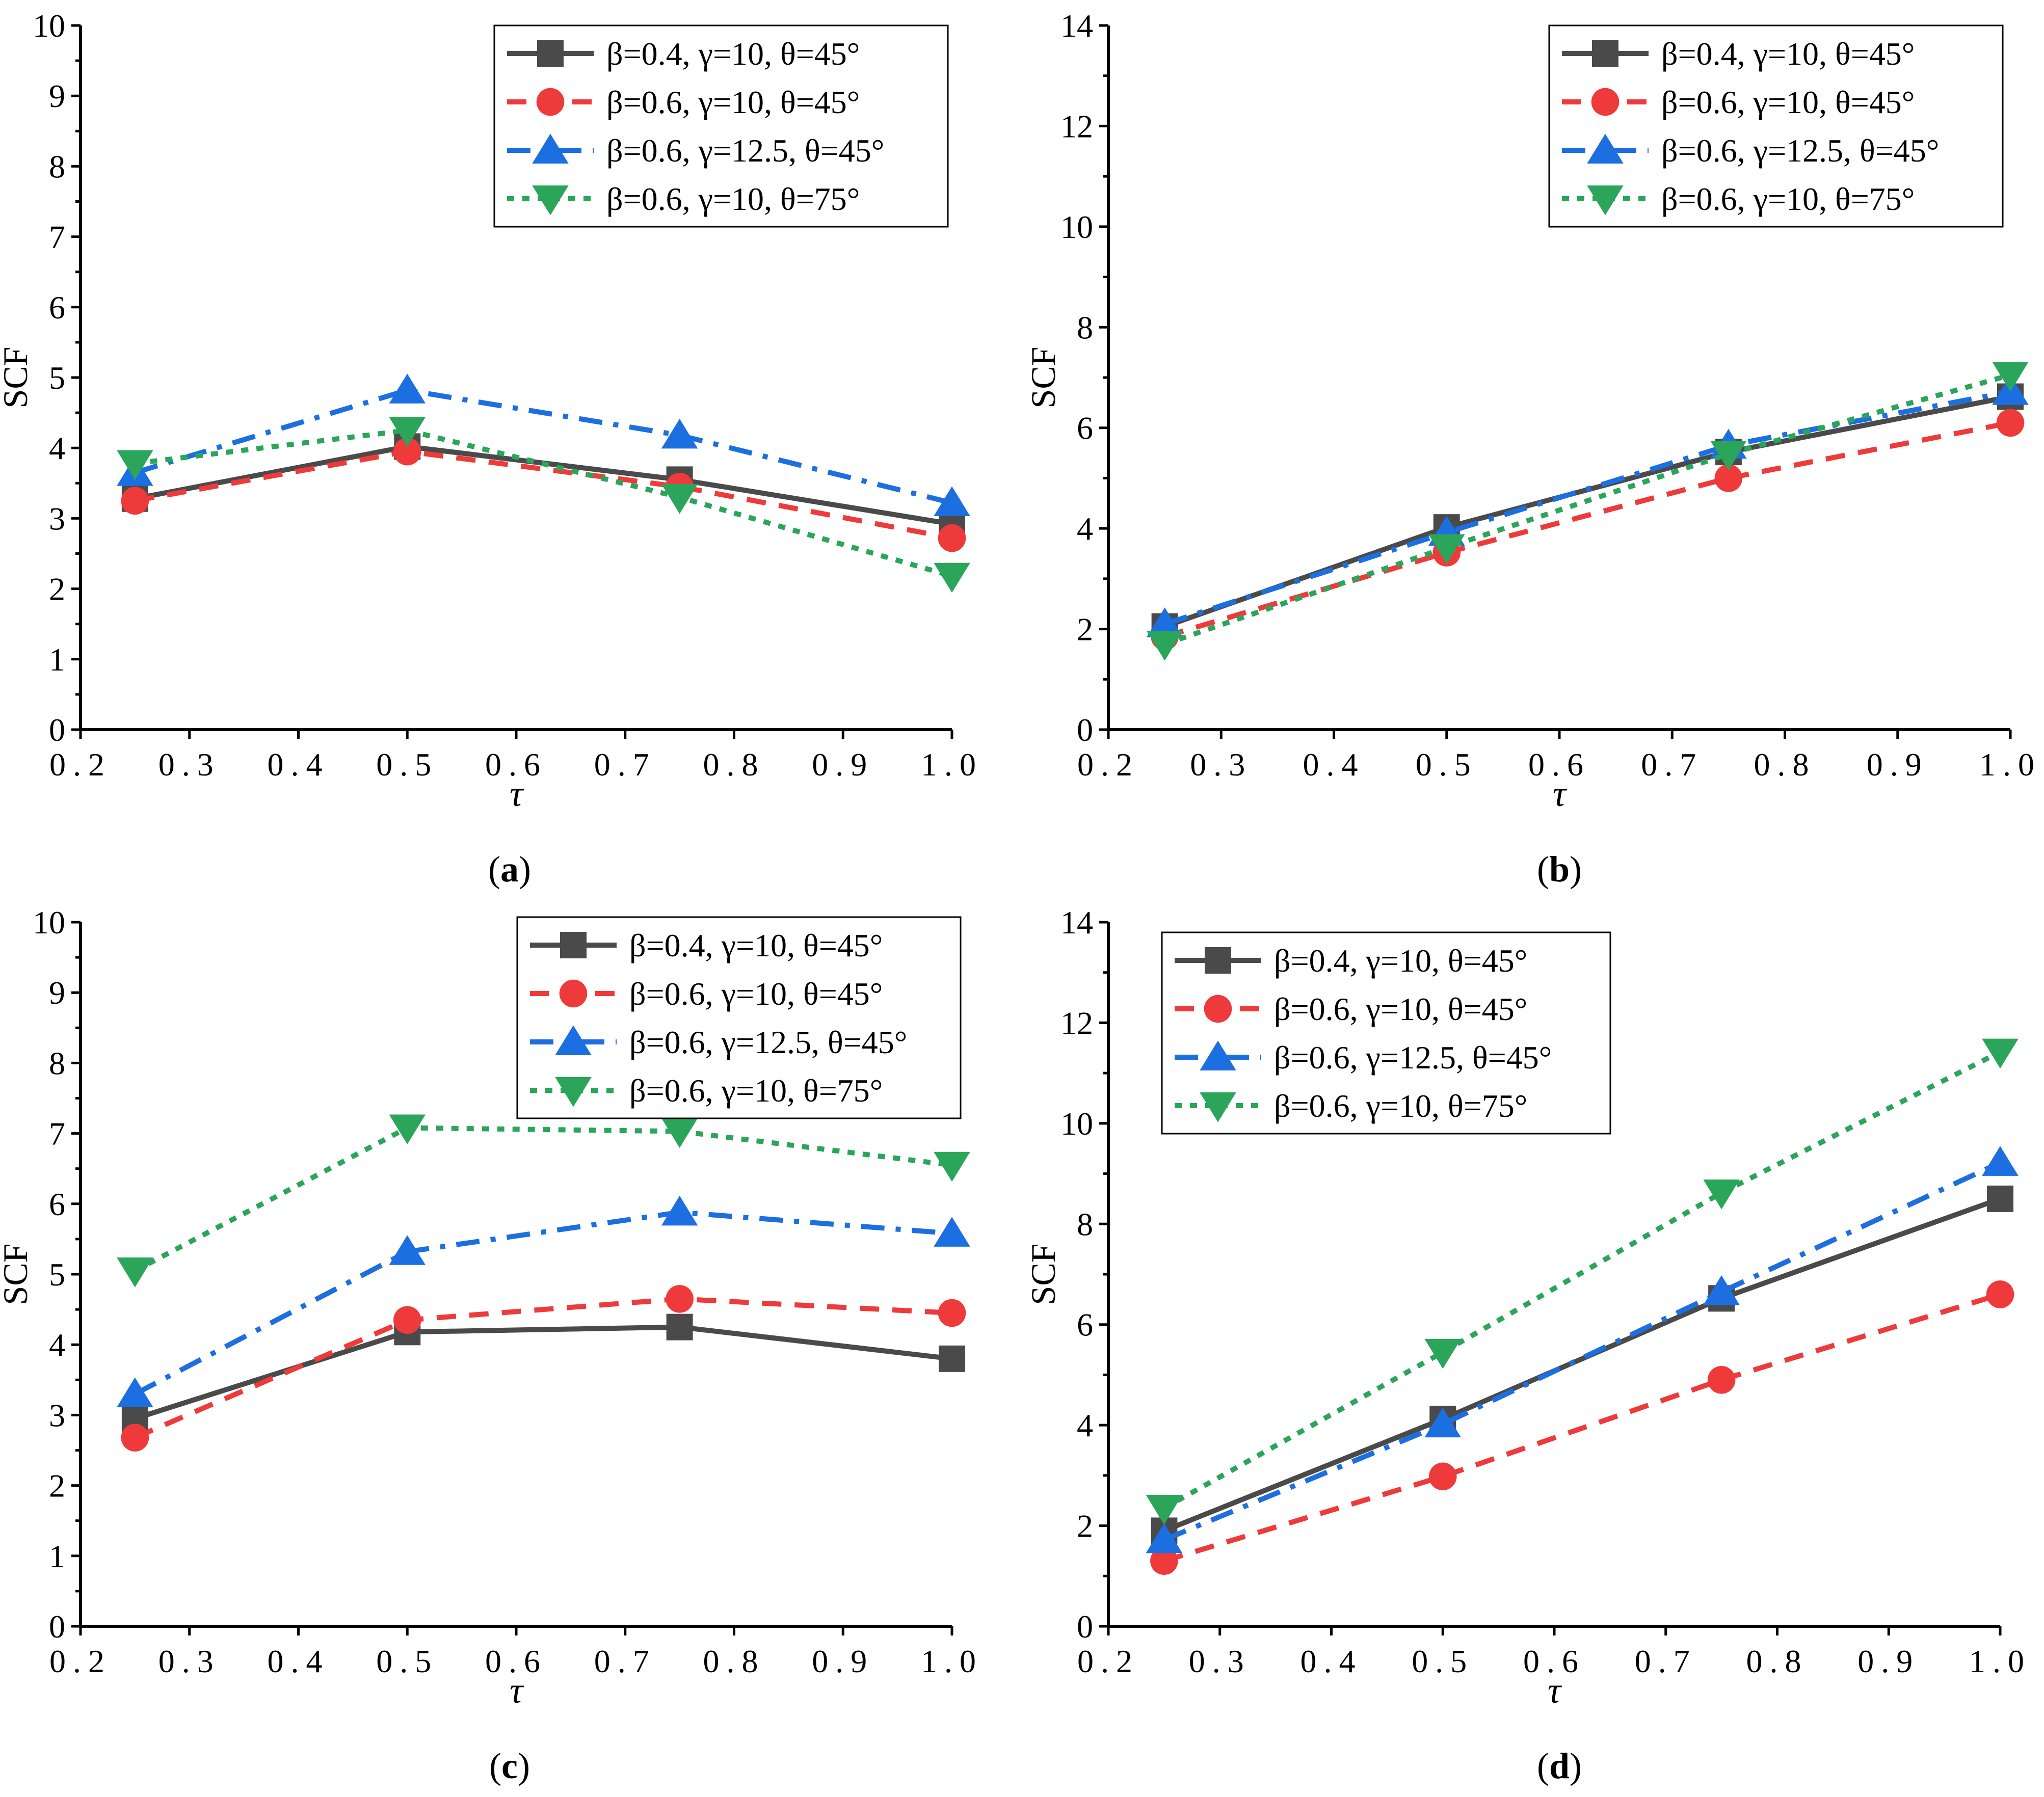  What do you see at coordinates (1750, 151) in the screenshot?
I see `legend-item: β=0.6, γ=12.5, θ=45°` at bounding box center [1750, 151].